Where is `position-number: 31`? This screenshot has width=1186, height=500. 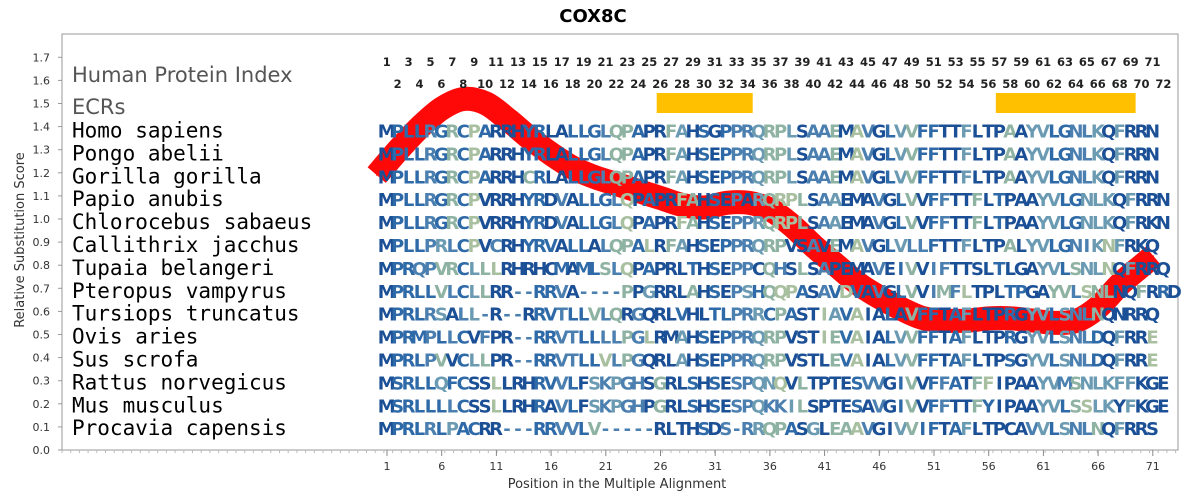
position-number: 31 is located at coordinates (715, 62).